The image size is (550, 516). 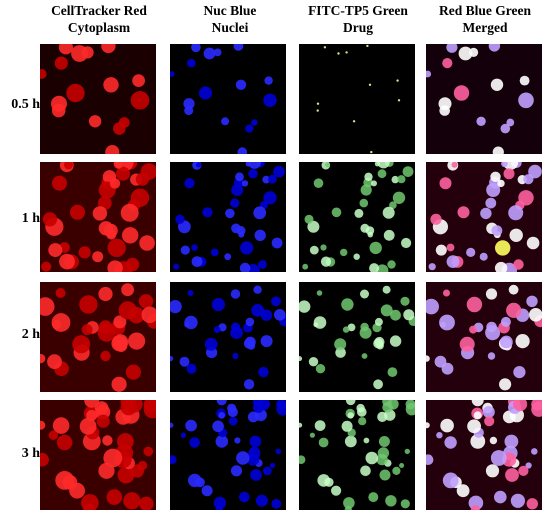 What do you see at coordinates (228, 455) in the screenshot?
I see `micrograph-background` at bounding box center [228, 455].